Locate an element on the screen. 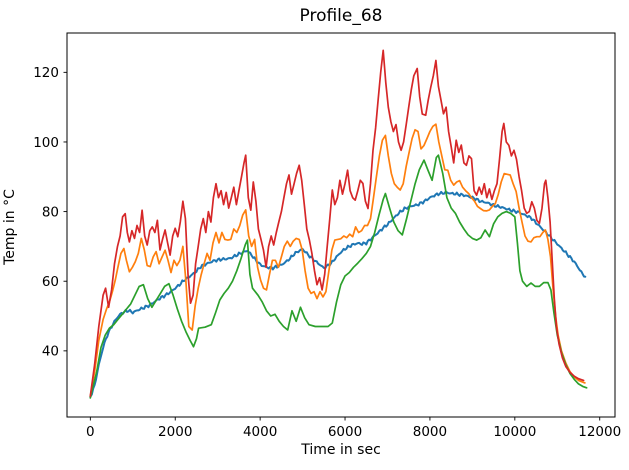 This screenshot has height=470, width=629. x-tick-label: 6000 is located at coordinates (345, 432).